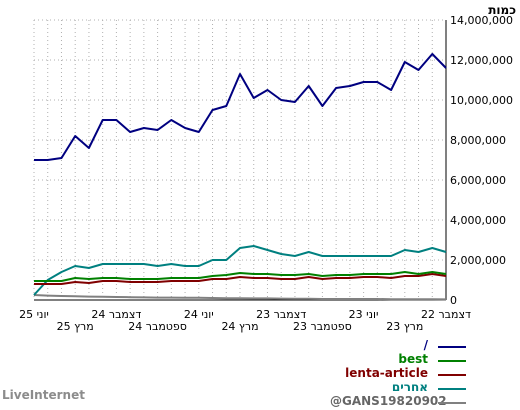  I want to click on y-tick-label: 4,000,000, so click(478, 220).